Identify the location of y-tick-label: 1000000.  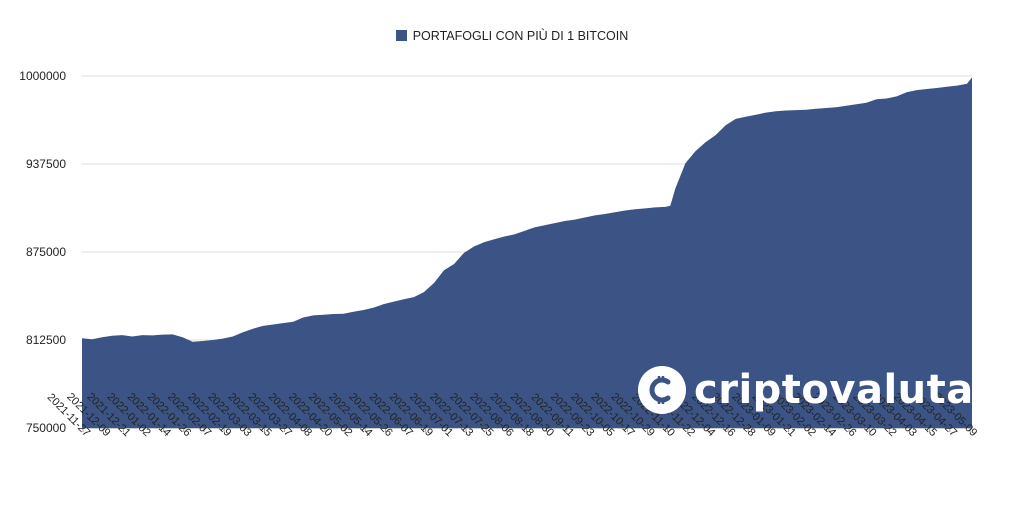
(42, 76).